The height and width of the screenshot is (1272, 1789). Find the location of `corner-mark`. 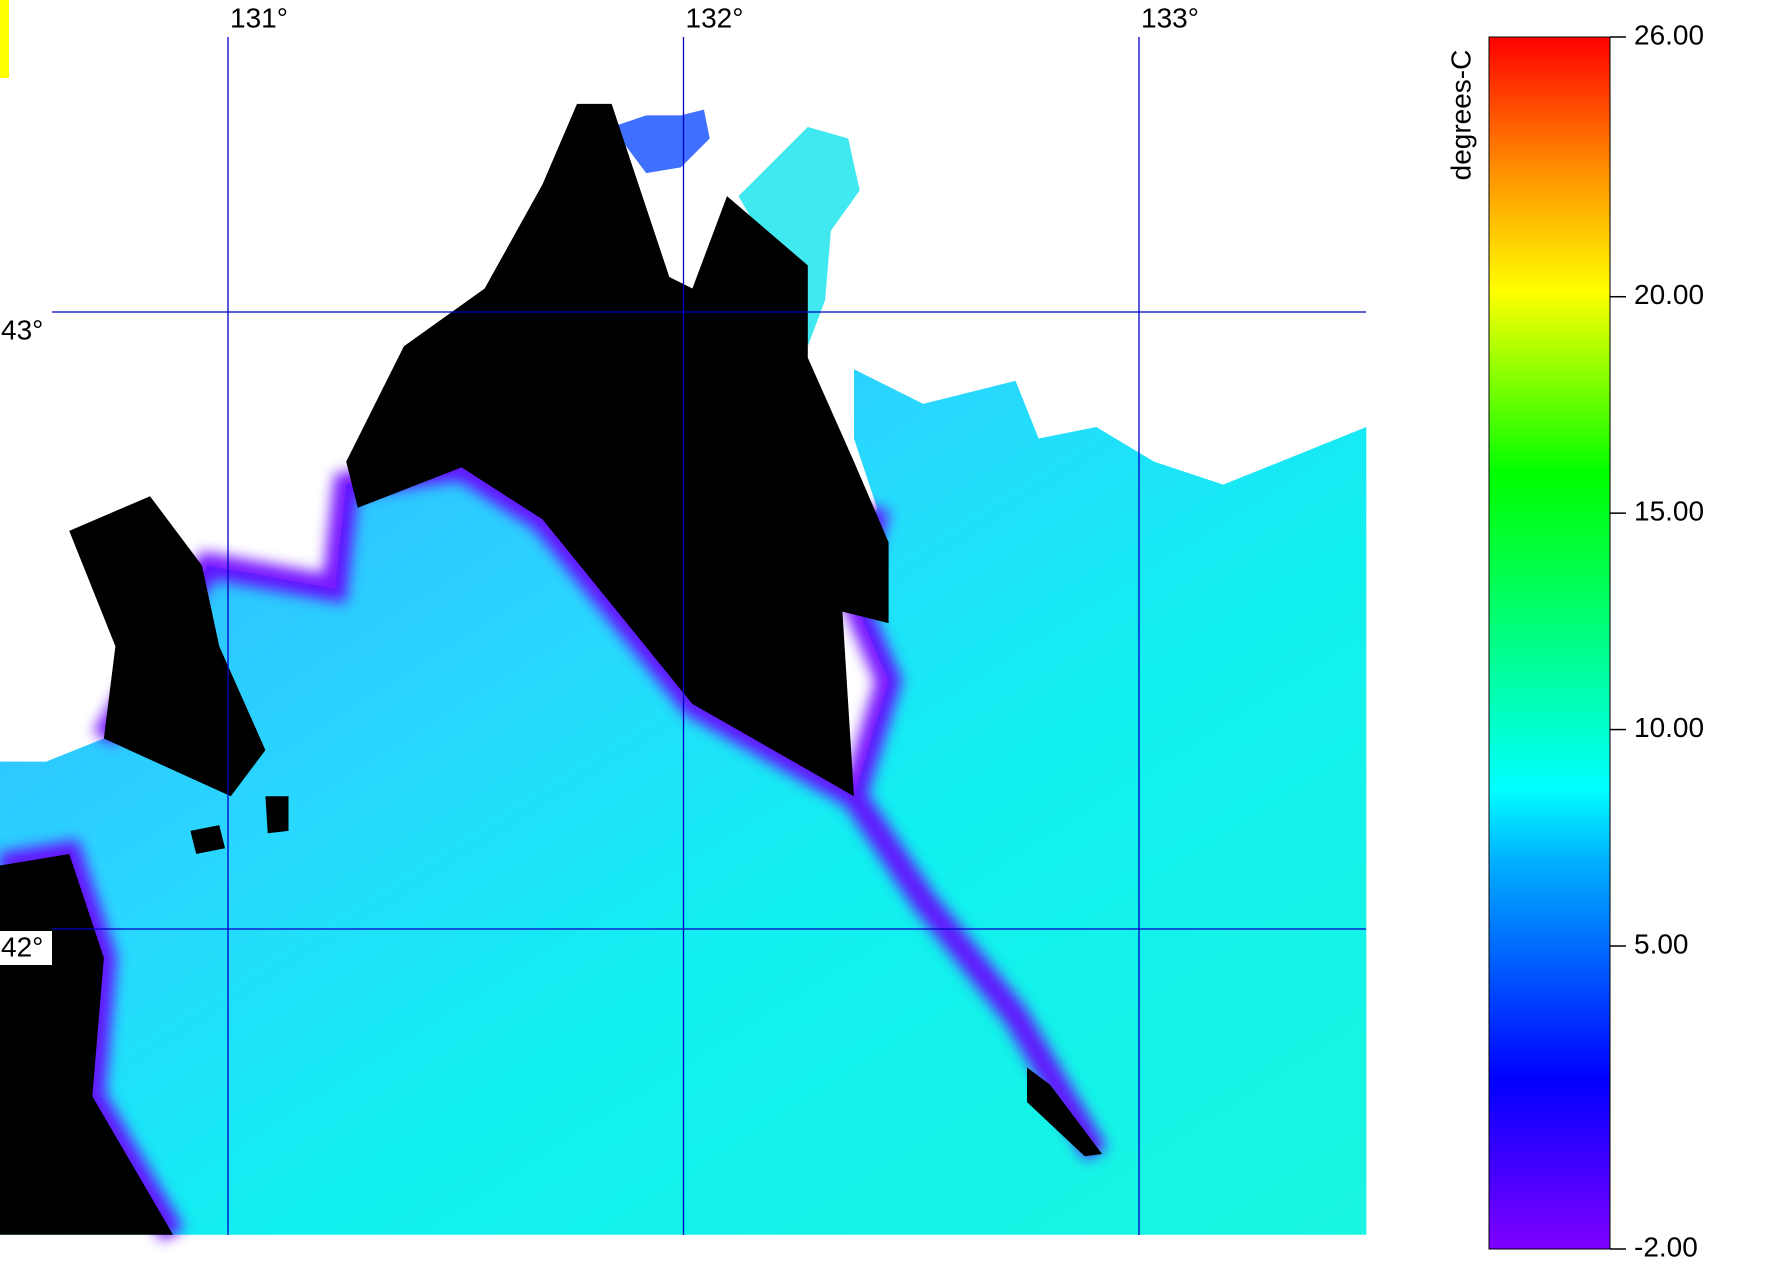

corner-mark is located at coordinates (4, 39).